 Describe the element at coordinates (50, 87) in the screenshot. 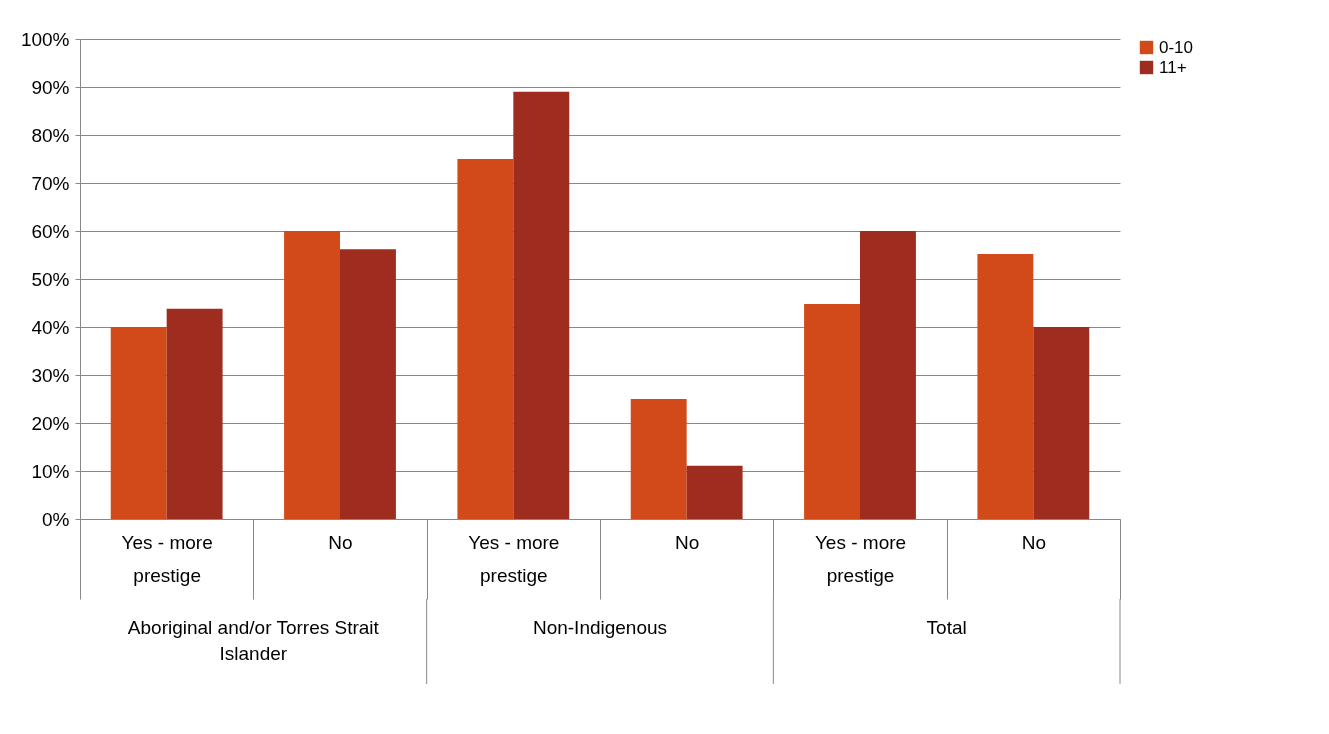

I see `y-tick-label: 90%` at that location.